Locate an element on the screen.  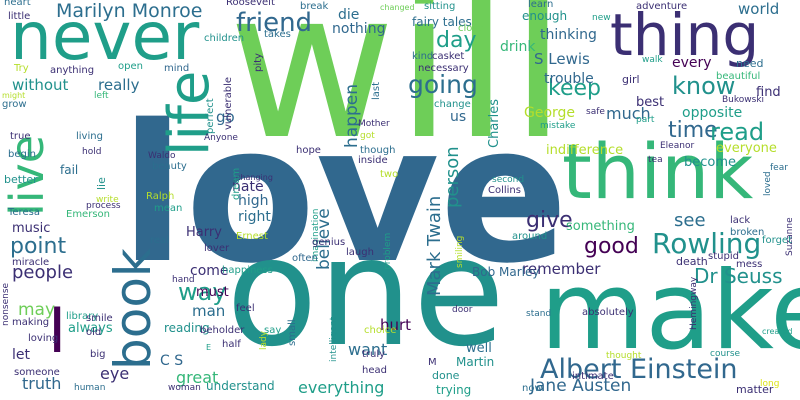
word-stupid: stupid is located at coordinates (723, 256).